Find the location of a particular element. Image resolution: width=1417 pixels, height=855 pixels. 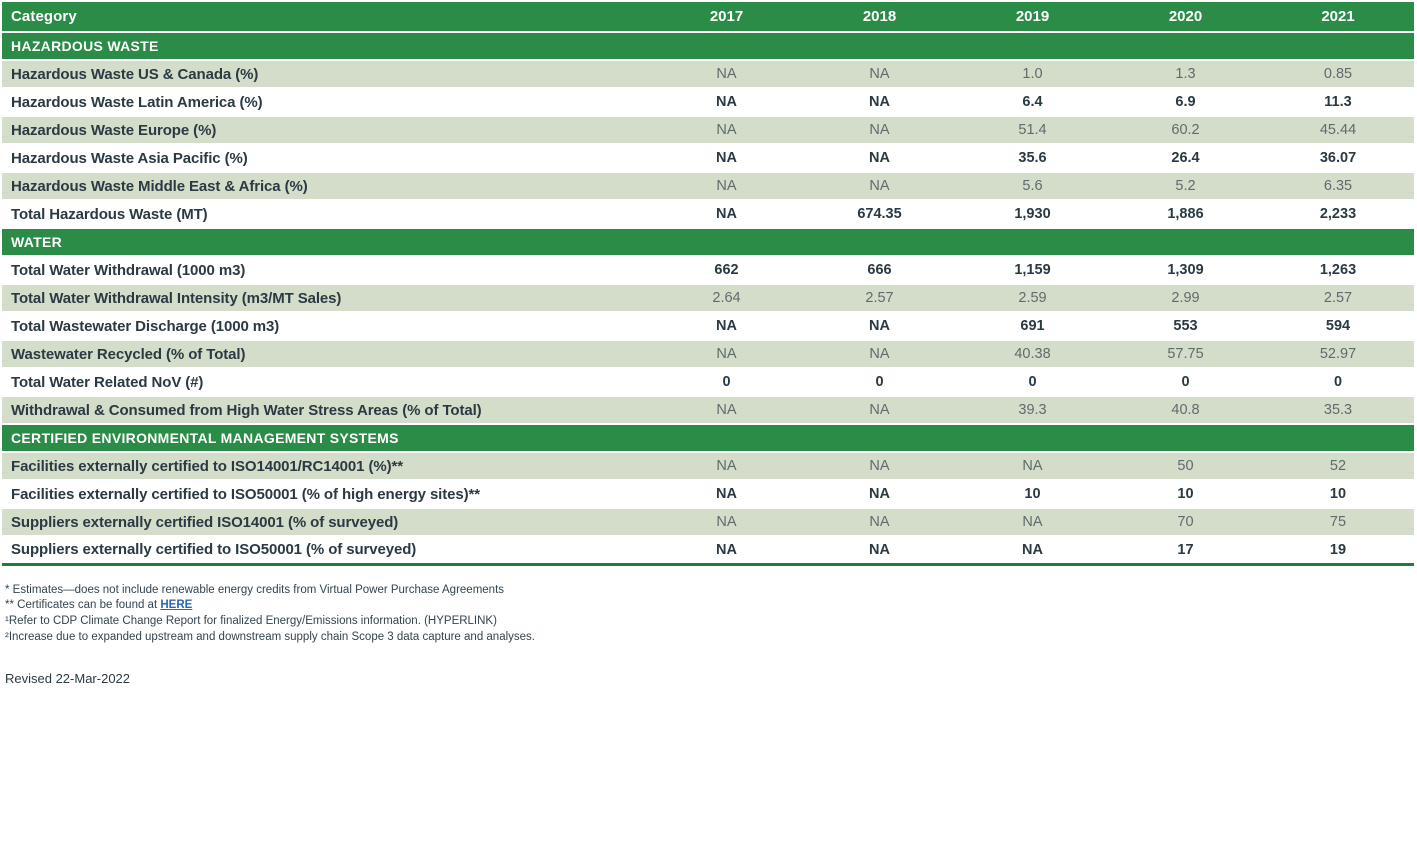

cell-value: 60.2 is located at coordinates (1185, 130).